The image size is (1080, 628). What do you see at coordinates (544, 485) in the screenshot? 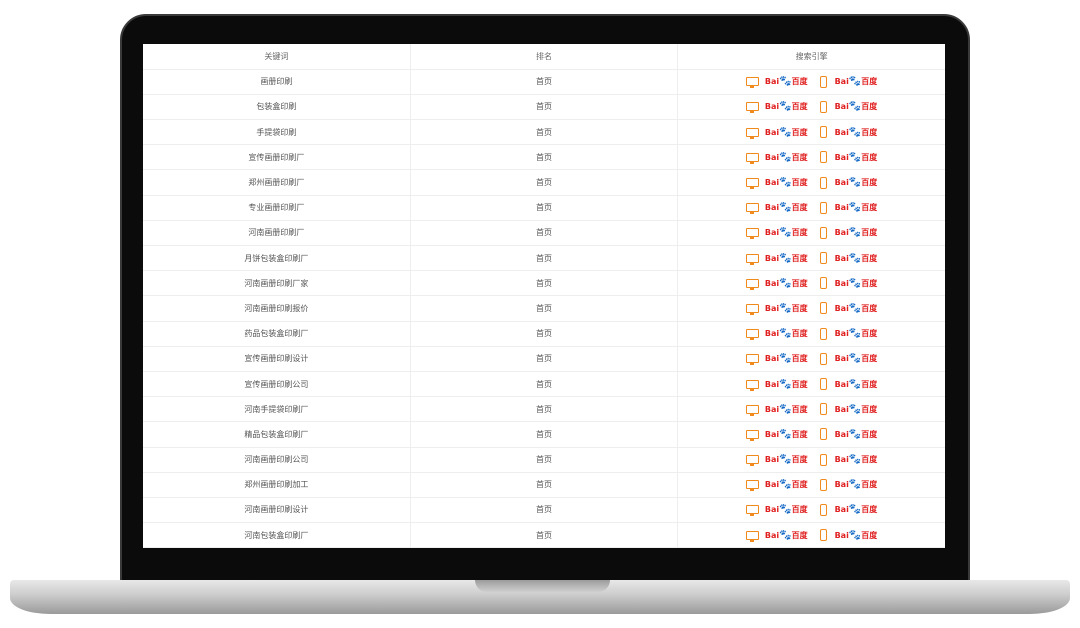
I see `table-row: 郑州画册印刷加工 首页 Bai🐾百度 Bai🐾百度` at bounding box center [544, 485].